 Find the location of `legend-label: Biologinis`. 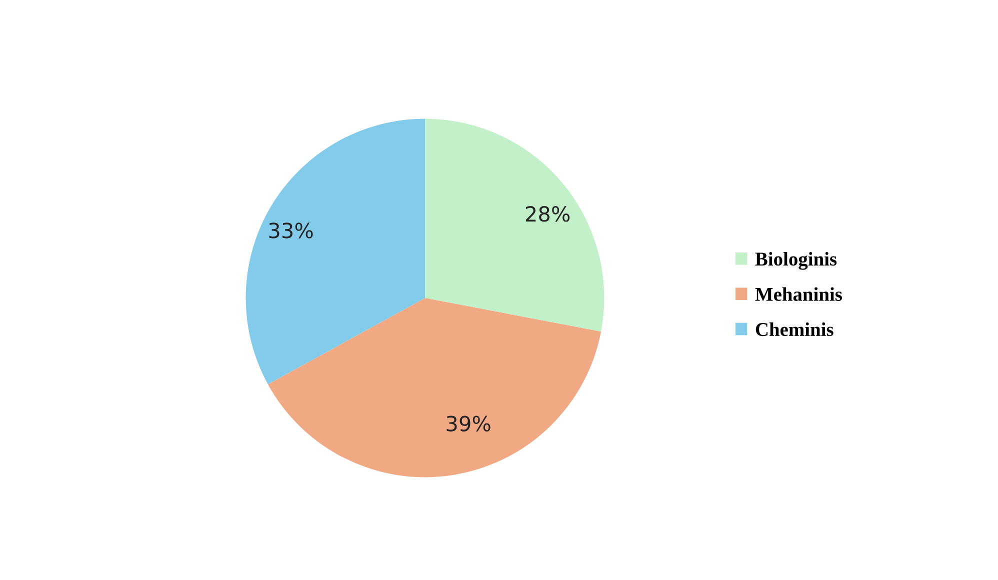

legend-label: Biologinis is located at coordinates (796, 261).